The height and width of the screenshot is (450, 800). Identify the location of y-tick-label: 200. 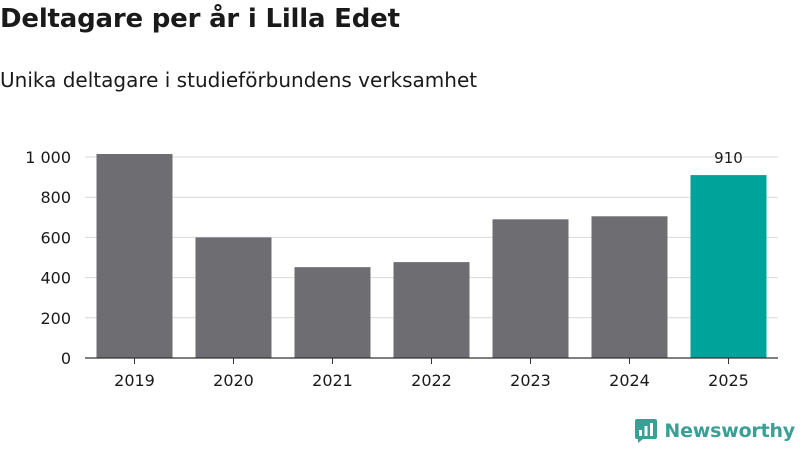
(55, 318).